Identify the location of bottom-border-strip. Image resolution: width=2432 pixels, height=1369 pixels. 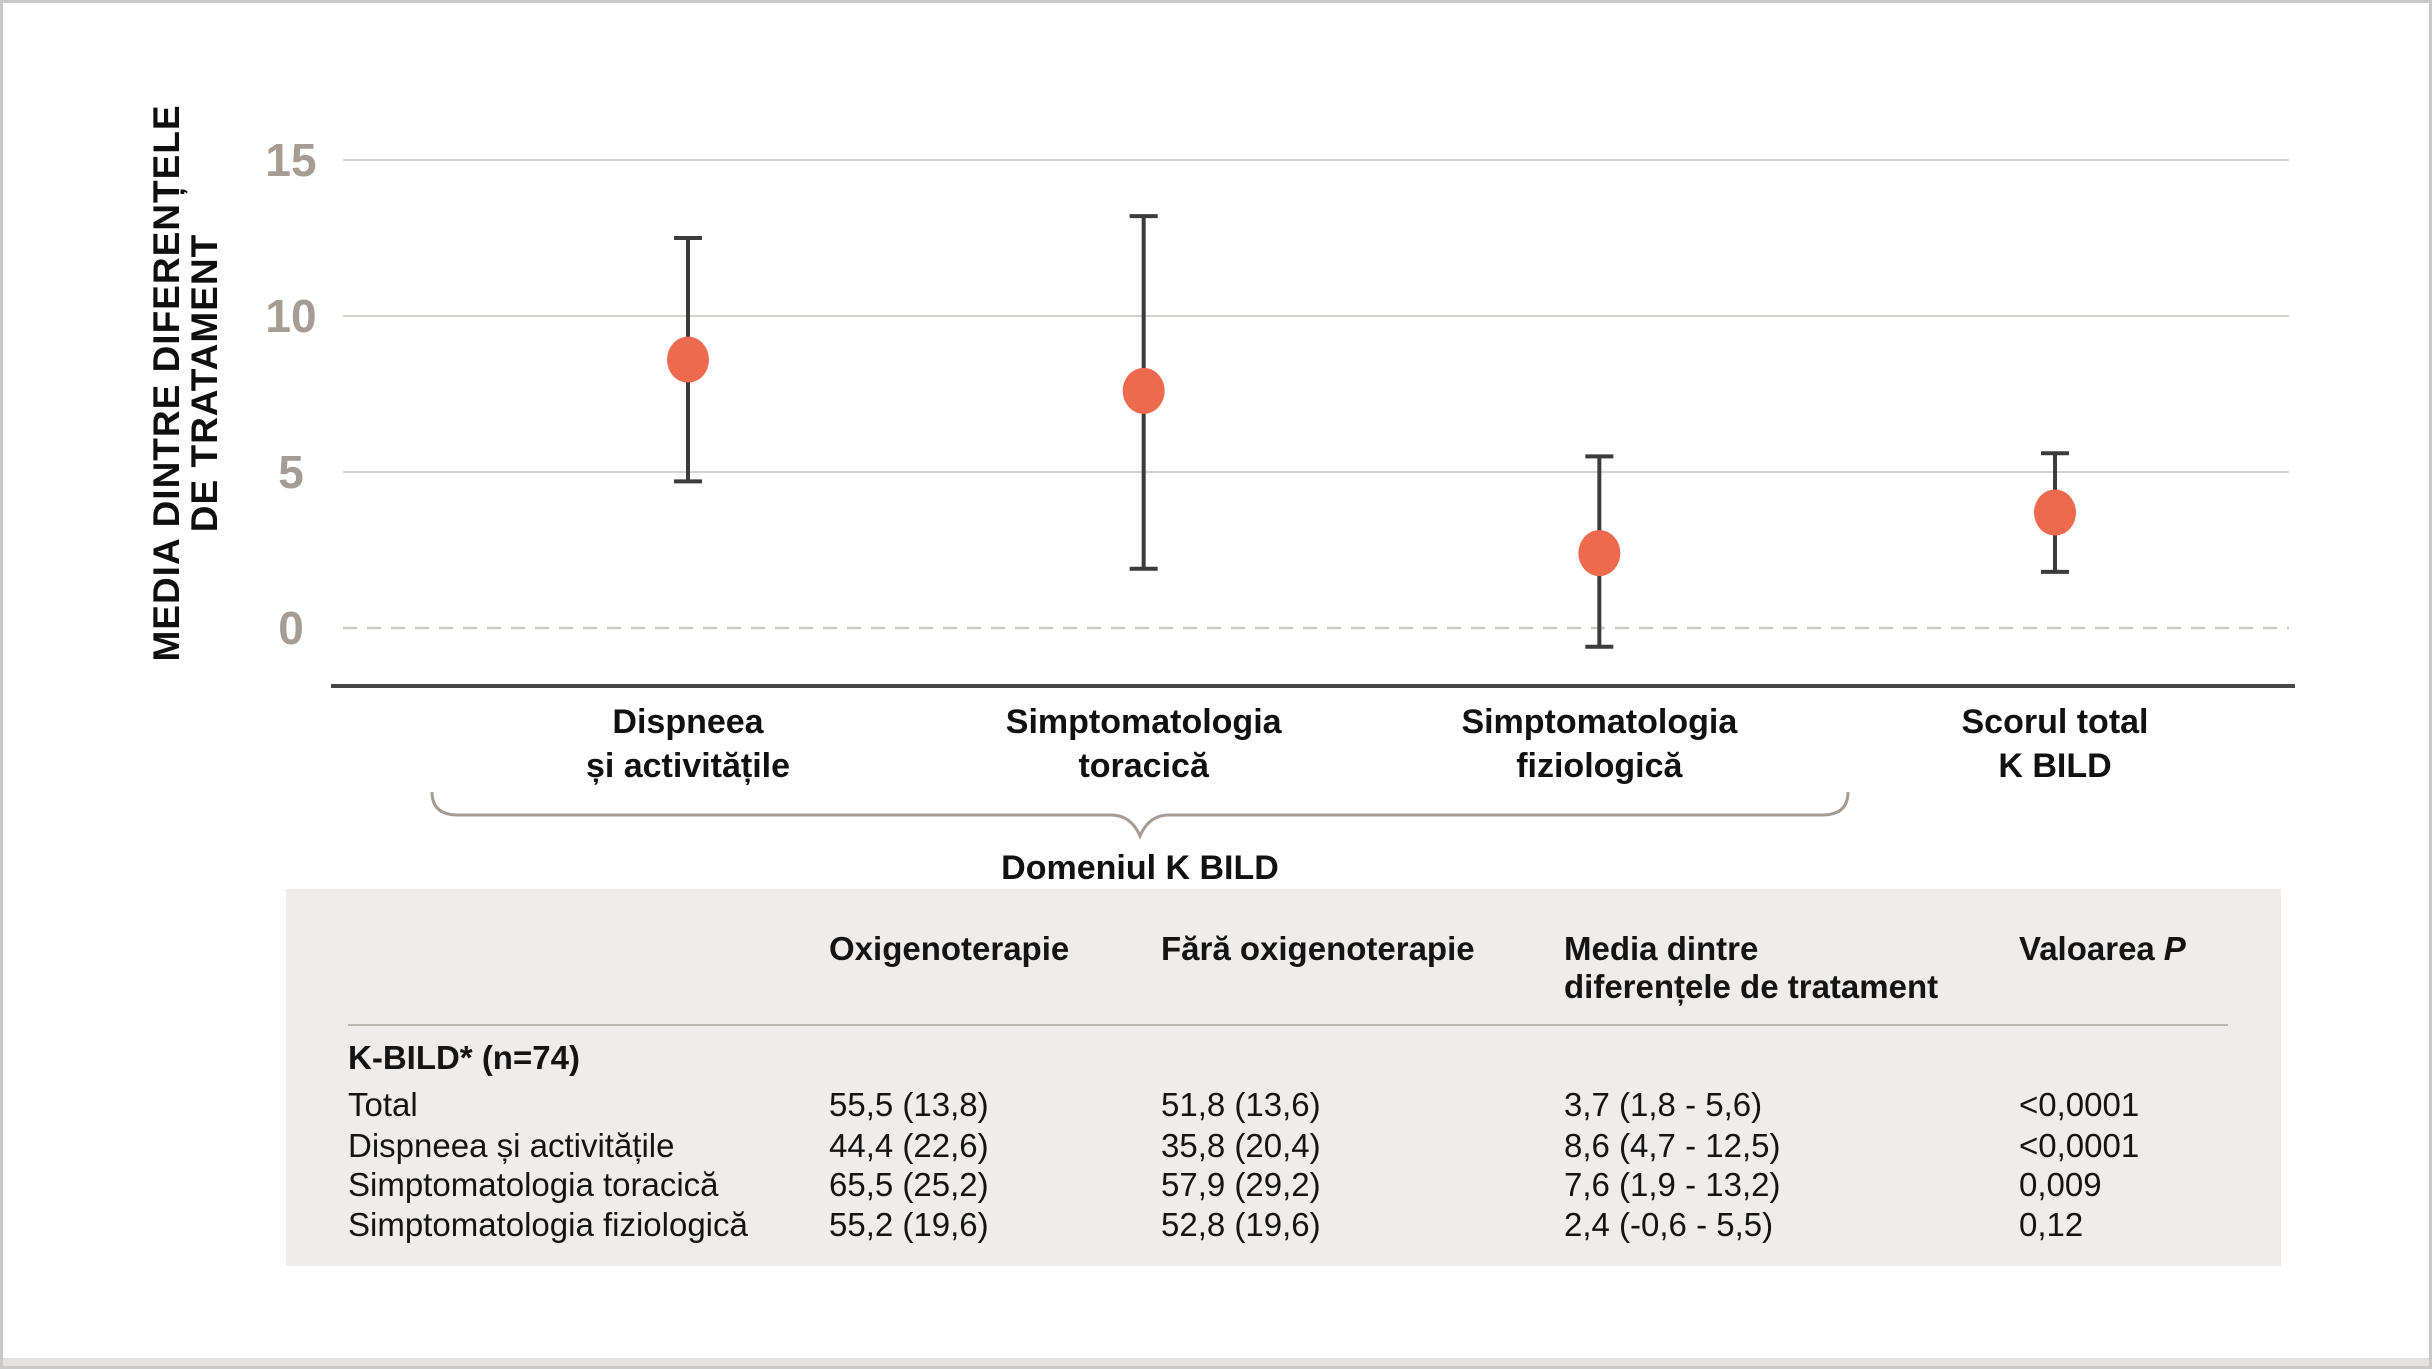
(1216, 1362).